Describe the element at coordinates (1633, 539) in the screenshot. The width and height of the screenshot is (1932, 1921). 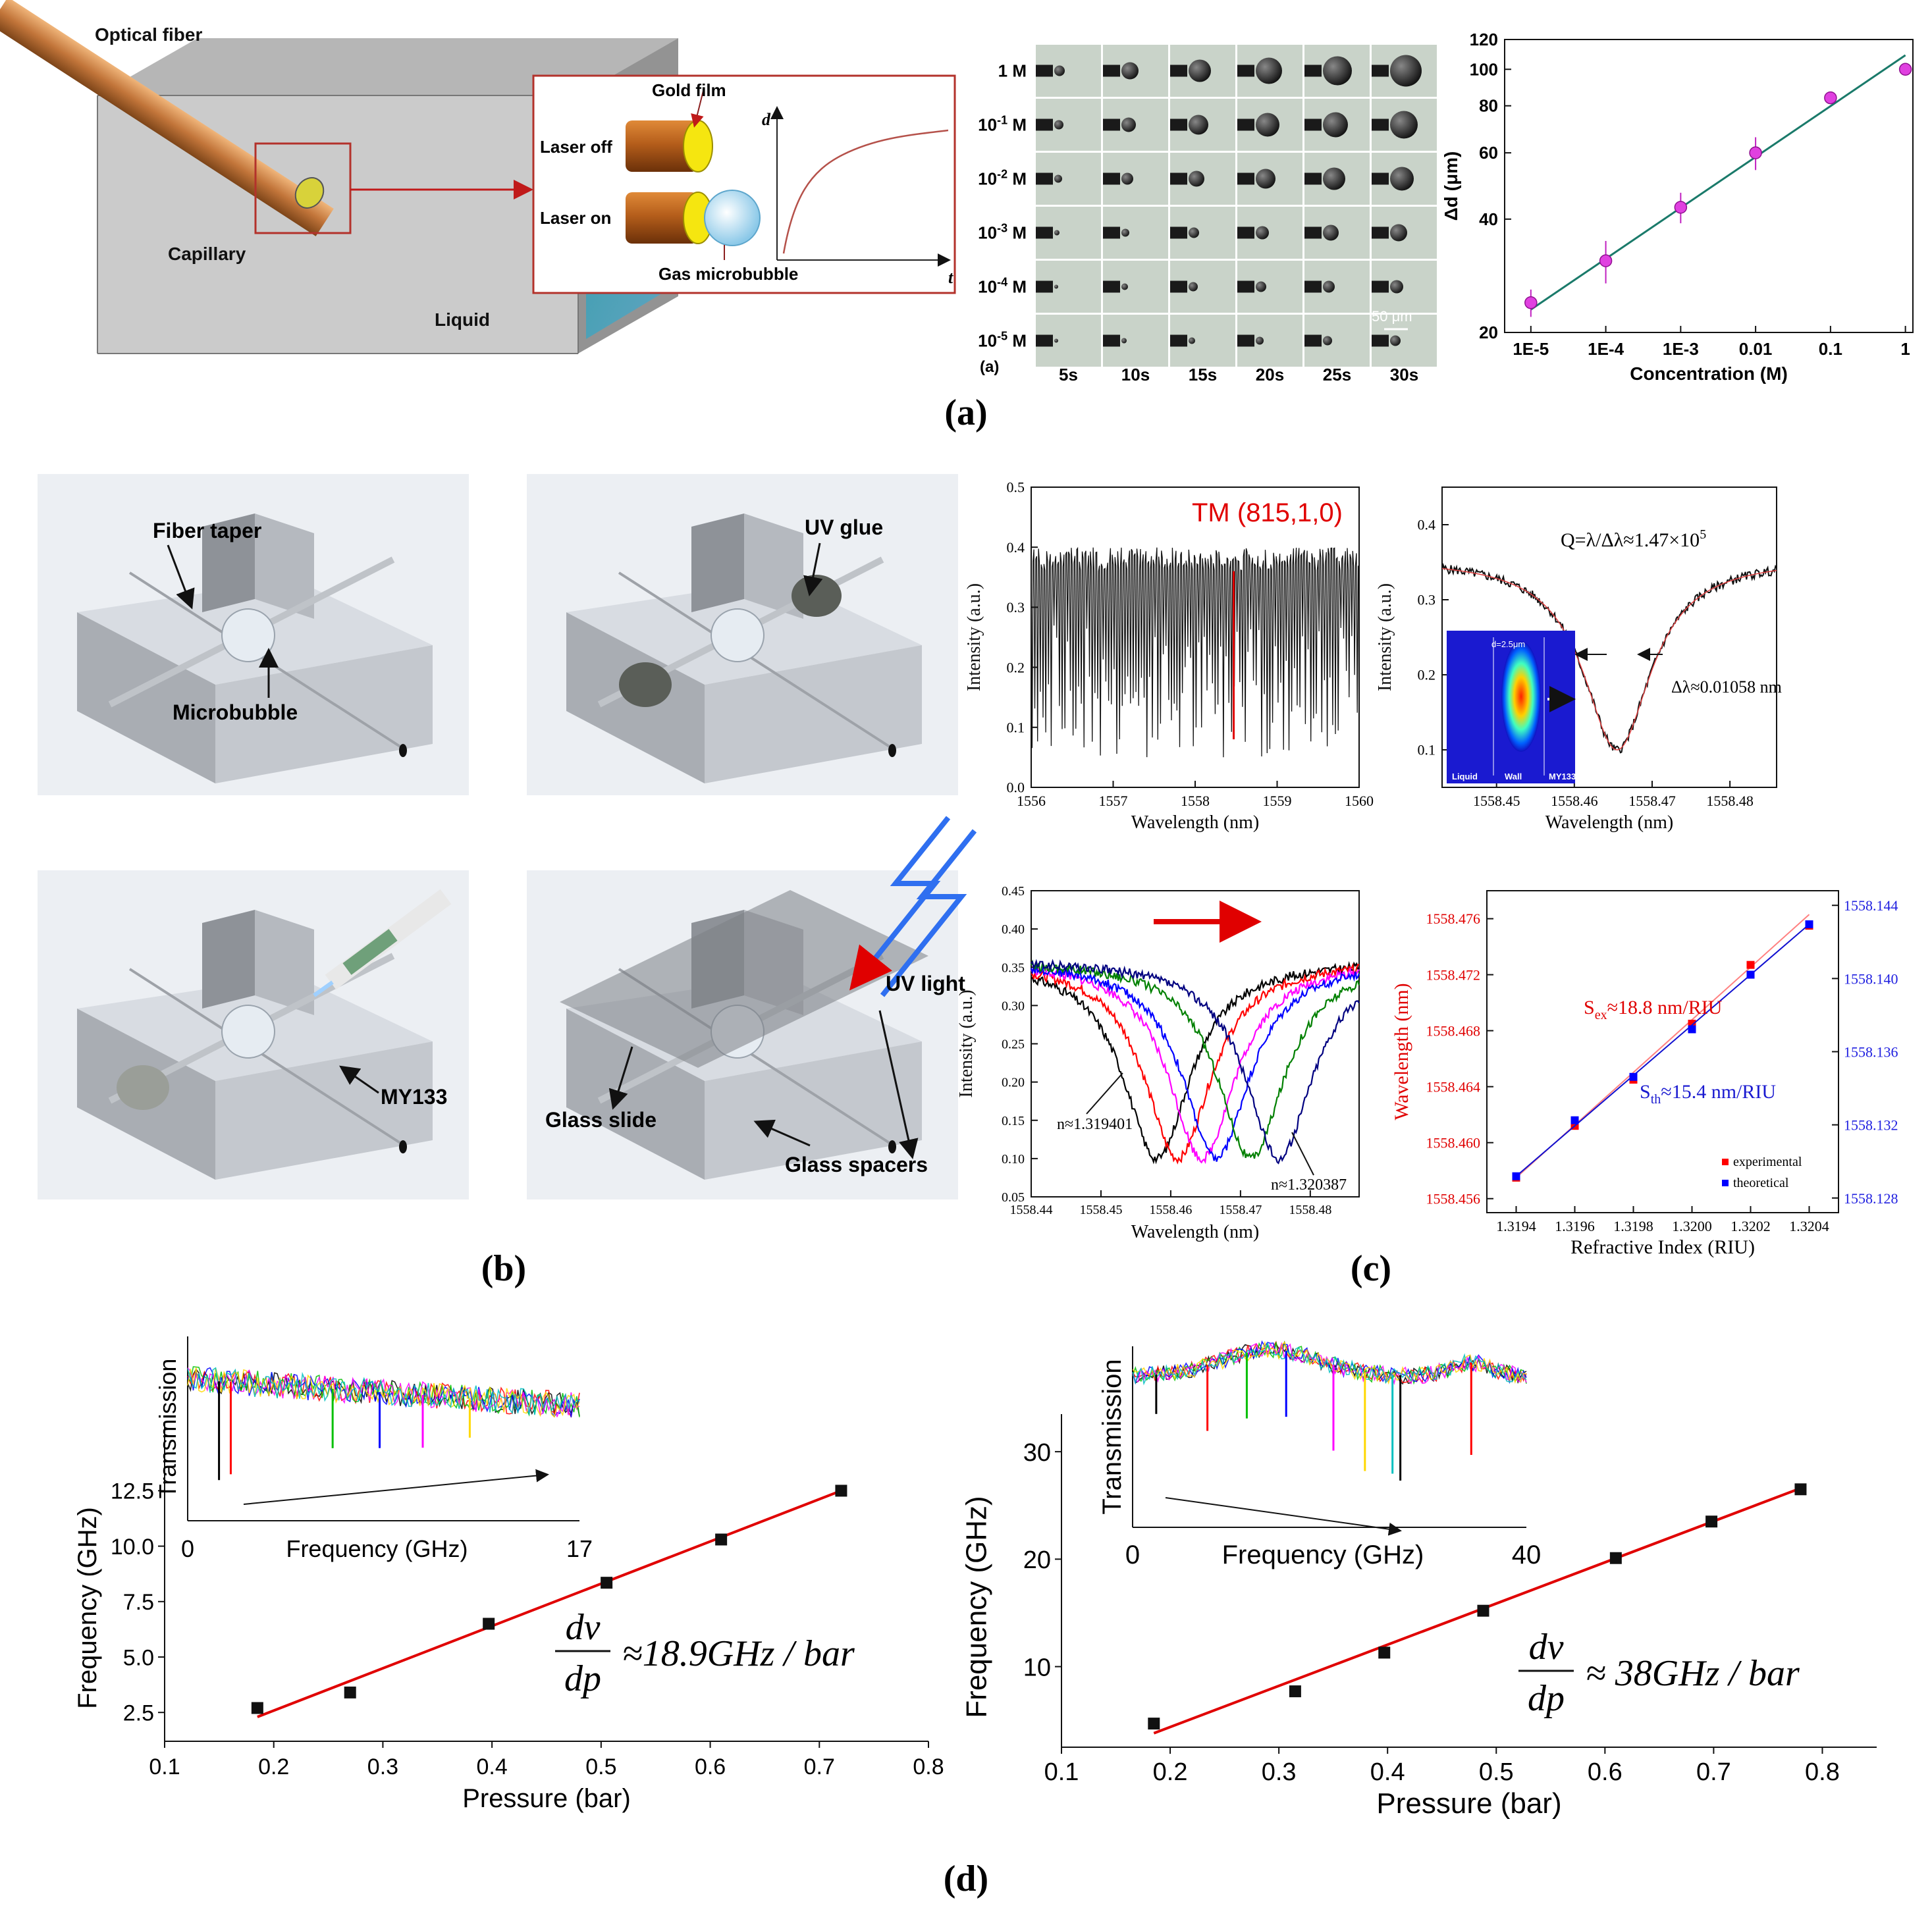
I see `q-factor-label: Q=λ/Δλ≈1.47×105` at that location.